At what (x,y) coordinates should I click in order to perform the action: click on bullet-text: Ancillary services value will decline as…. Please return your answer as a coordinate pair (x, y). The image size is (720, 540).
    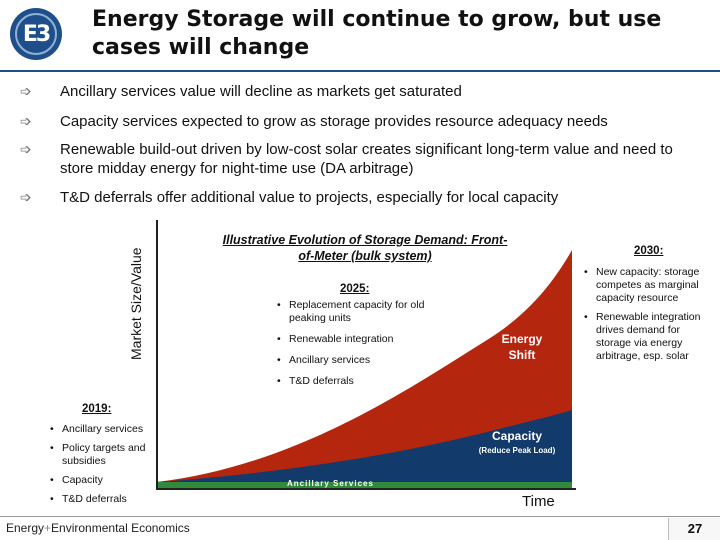
    Looking at the image, I should click on (261, 91).